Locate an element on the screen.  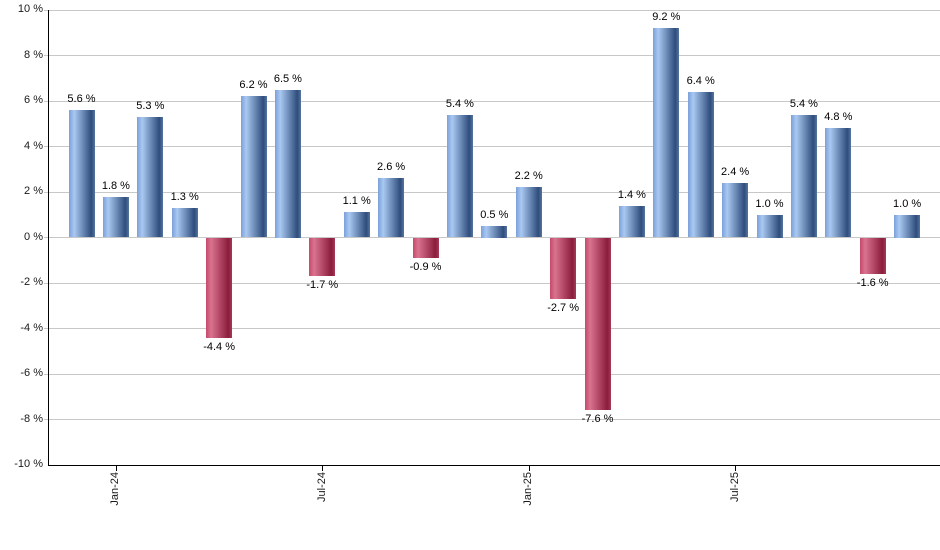
y-axis-tick-label: -6 % is located at coordinates (31, 373).